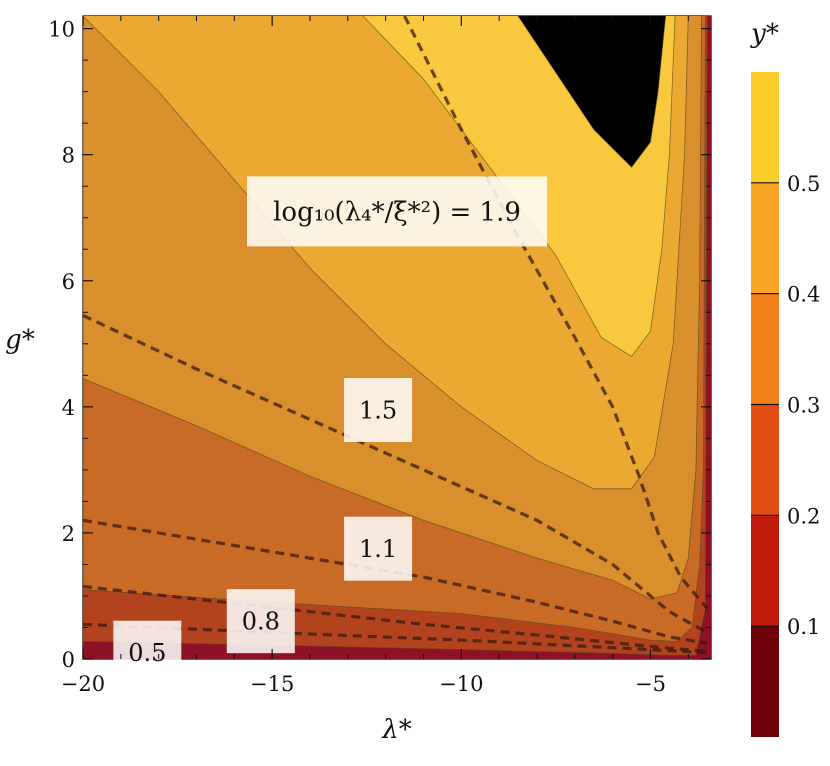 The width and height of the screenshot is (830, 766). I want to click on contour-label-2: 1.1, so click(378, 548).